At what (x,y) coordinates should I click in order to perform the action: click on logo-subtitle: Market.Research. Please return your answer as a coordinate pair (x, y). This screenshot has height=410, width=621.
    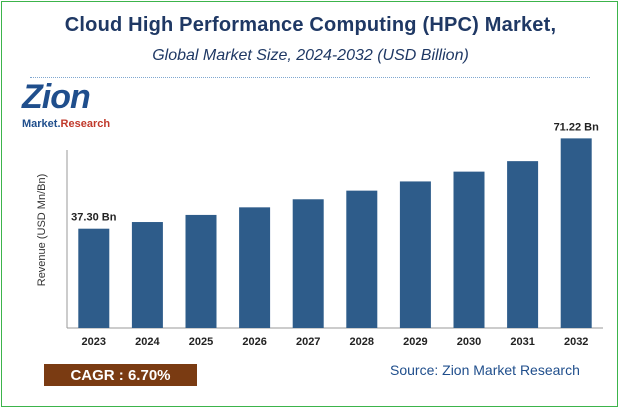
    Looking at the image, I should click on (66, 124).